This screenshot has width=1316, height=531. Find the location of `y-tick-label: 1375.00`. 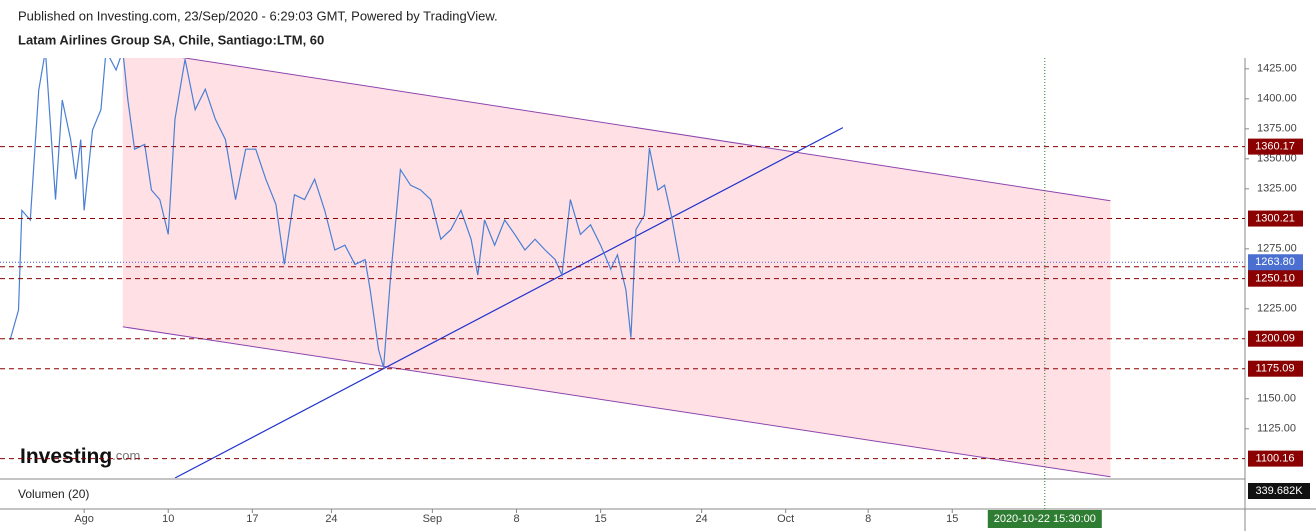

y-tick-label: 1375.00 is located at coordinates (1277, 129).